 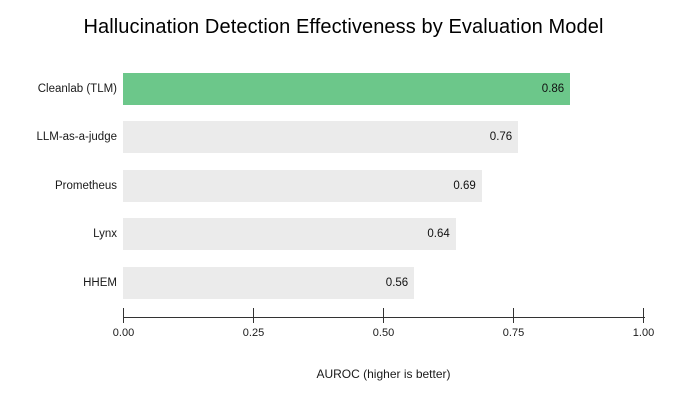 What do you see at coordinates (513, 333) in the screenshot?
I see `x-tick-label: 0.75` at bounding box center [513, 333].